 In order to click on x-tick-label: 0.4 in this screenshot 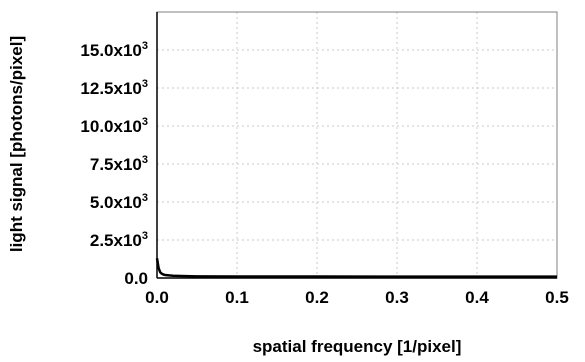, I will do `click(477, 297)`.